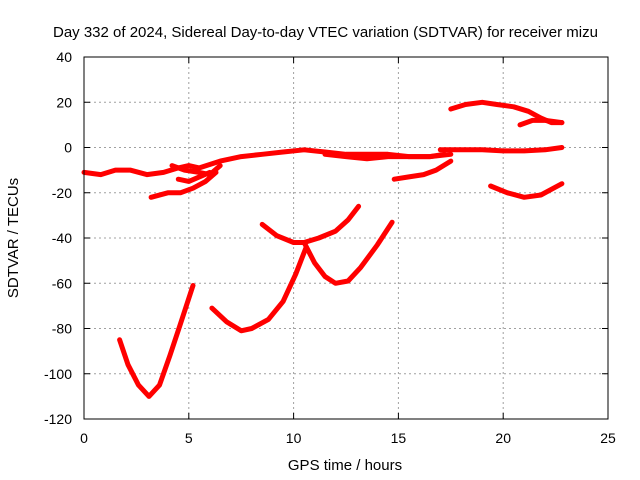 Image resolution: width=640 pixels, height=480 pixels. Describe the element at coordinates (62, 193) in the screenshot. I see `y-tick-label: -20` at that location.